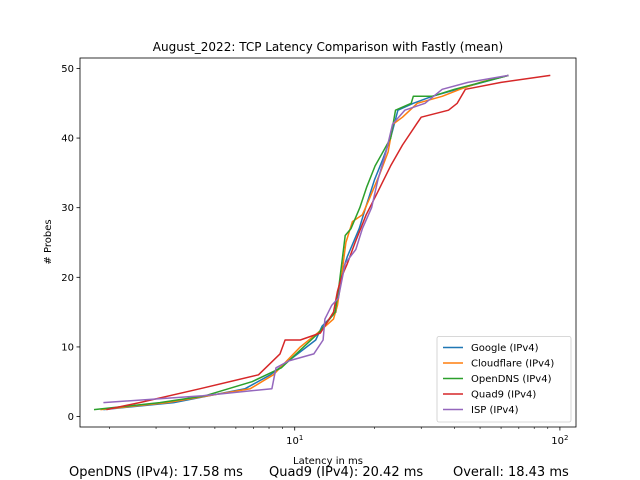 Image resolution: width=640 pixels, height=480 pixels. Describe the element at coordinates (67, 139) in the screenshot. I see `y-tick-label: 40` at that location.